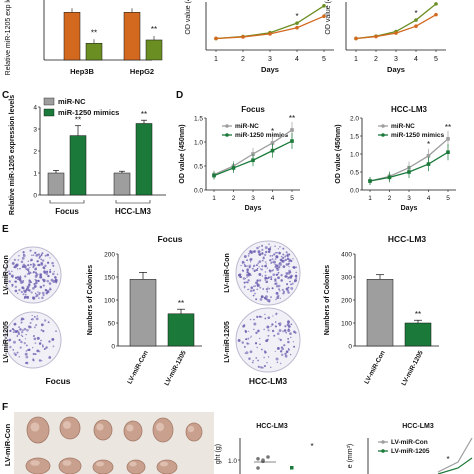 This screenshot has width=474, height=474. I want to click on d-line-hcc-legend-label: miR-NC, so click(403, 126).